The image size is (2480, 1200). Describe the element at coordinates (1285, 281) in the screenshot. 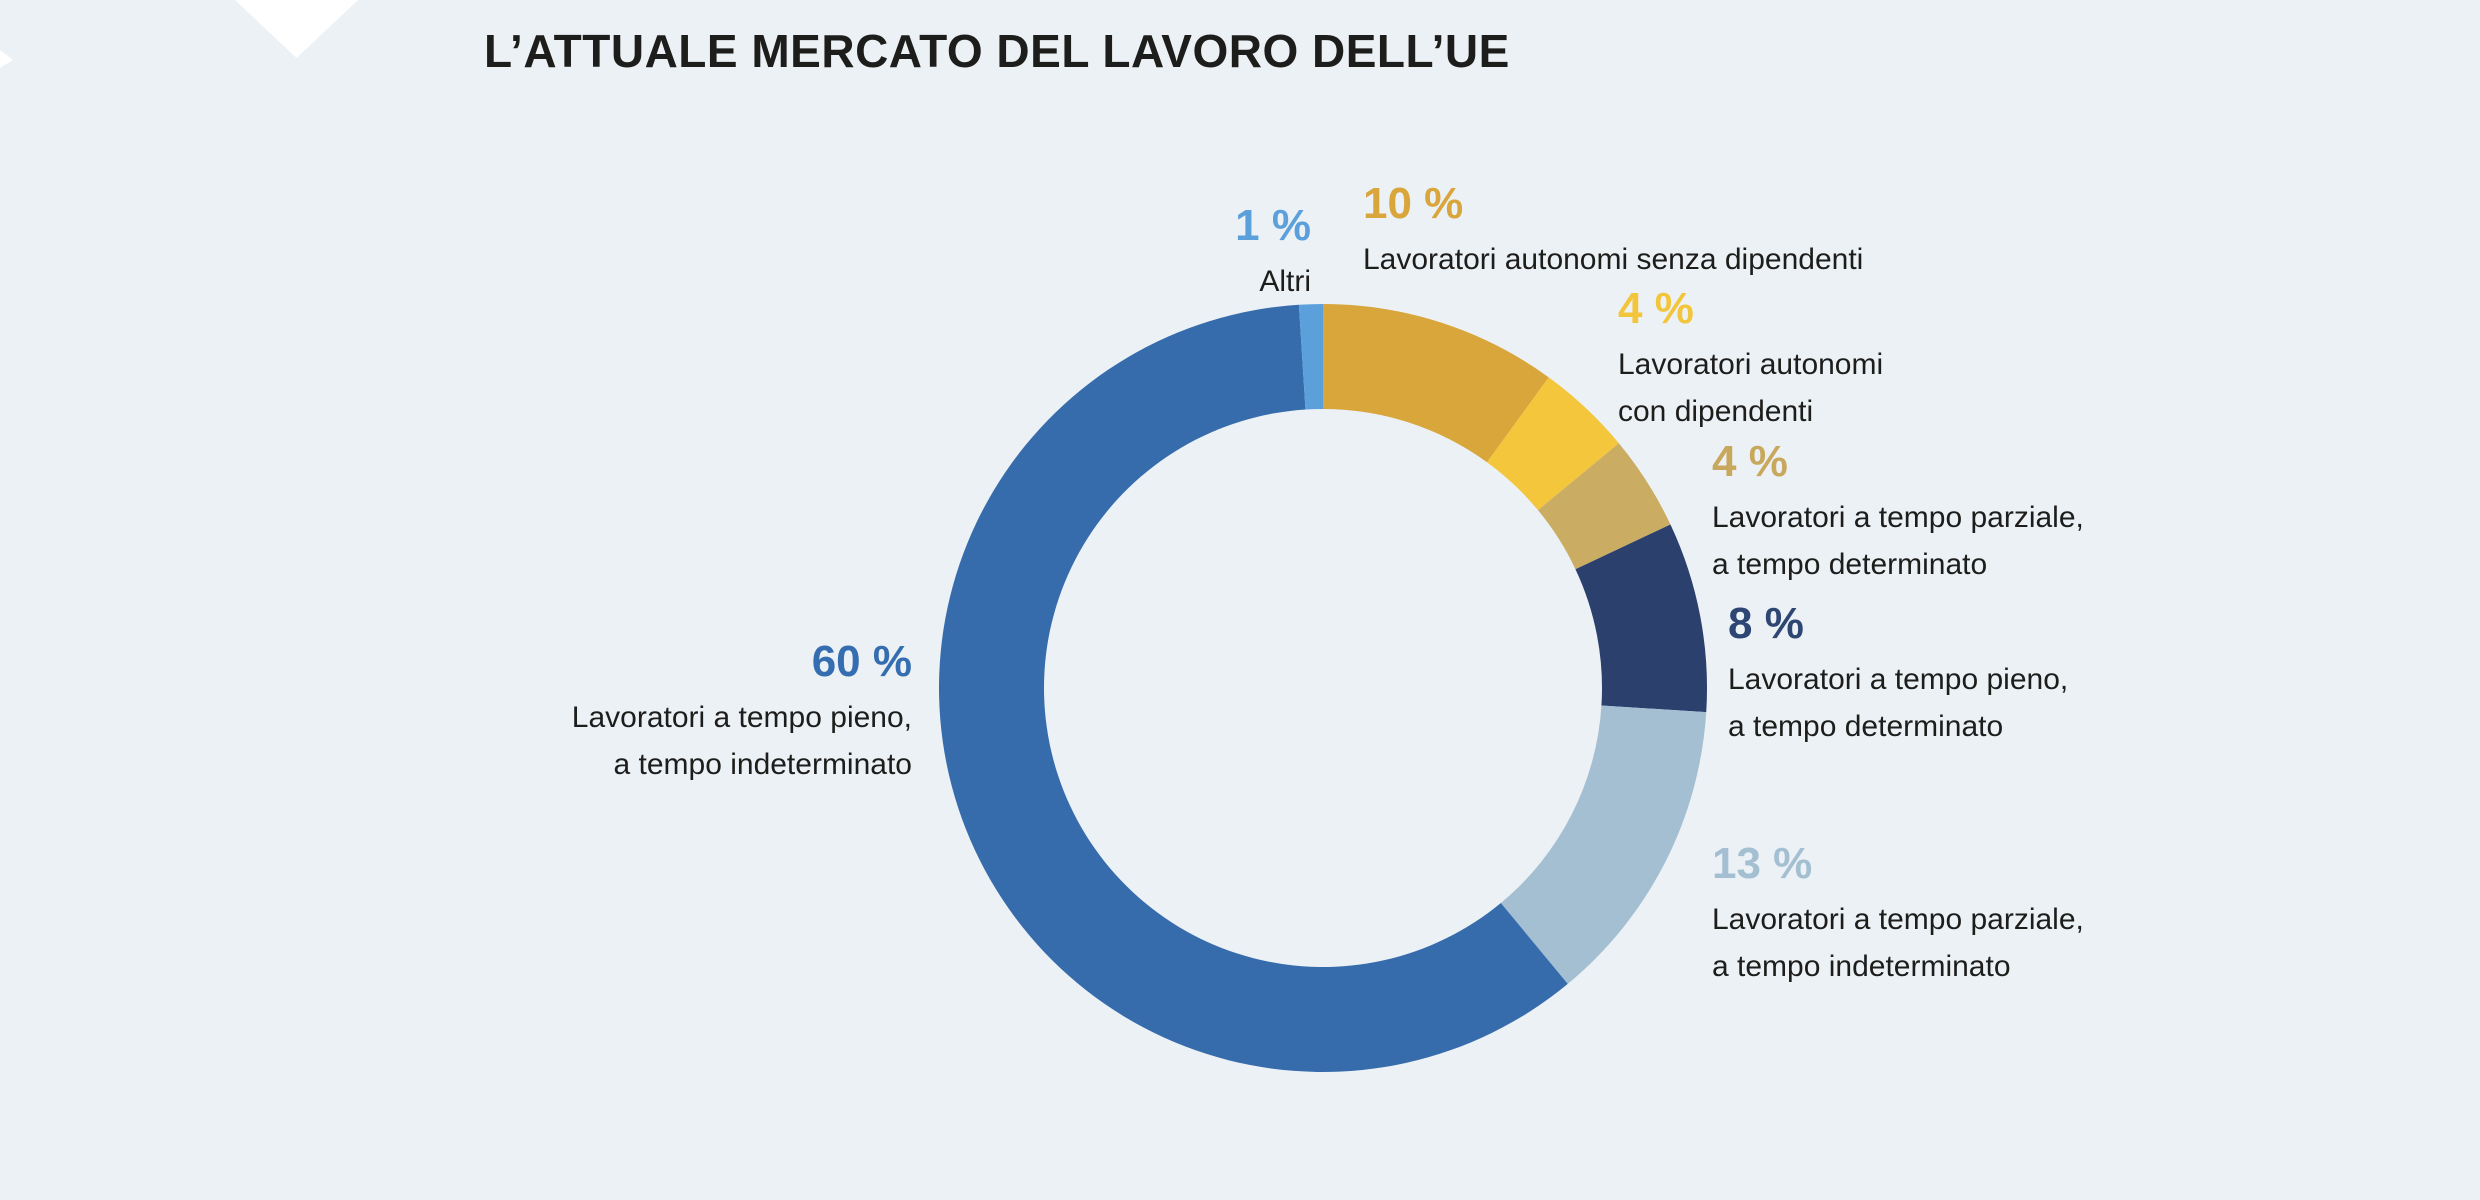

I see `callout-label-line: Altri` at that location.